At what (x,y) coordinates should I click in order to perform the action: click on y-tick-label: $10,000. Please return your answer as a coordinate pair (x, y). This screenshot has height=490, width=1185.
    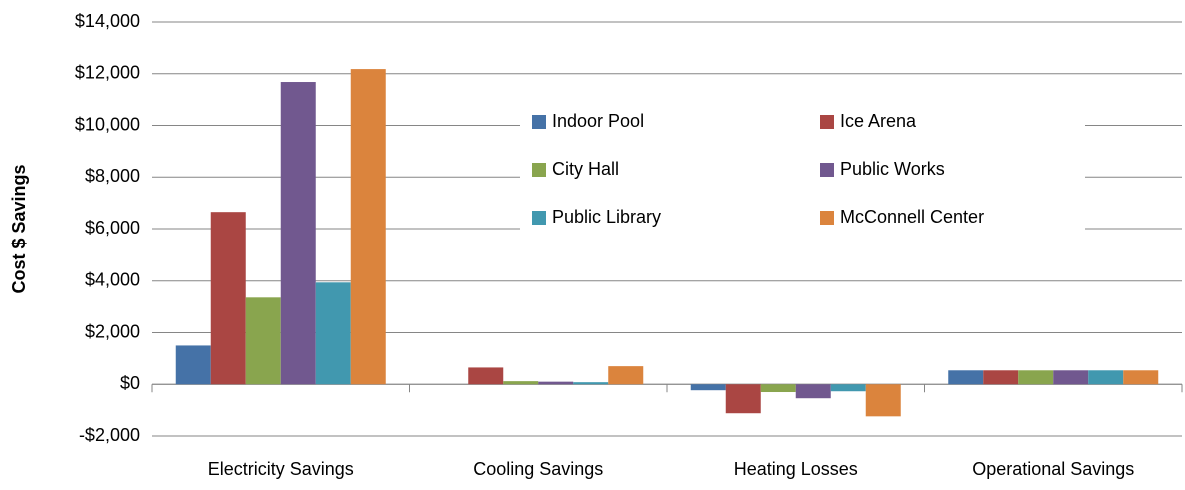
    Looking at the image, I should click on (107, 124).